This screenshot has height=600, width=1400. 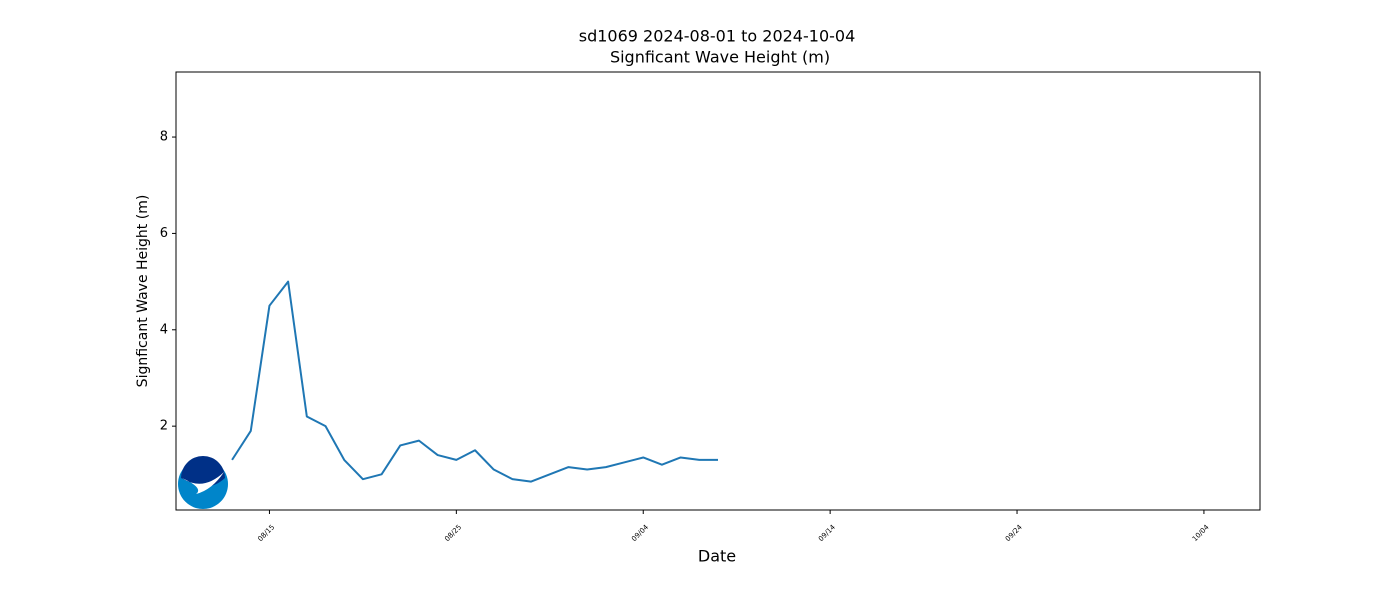 I want to click on y-axis-label: Signficant Wave Height (m), so click(x=143, y=291).